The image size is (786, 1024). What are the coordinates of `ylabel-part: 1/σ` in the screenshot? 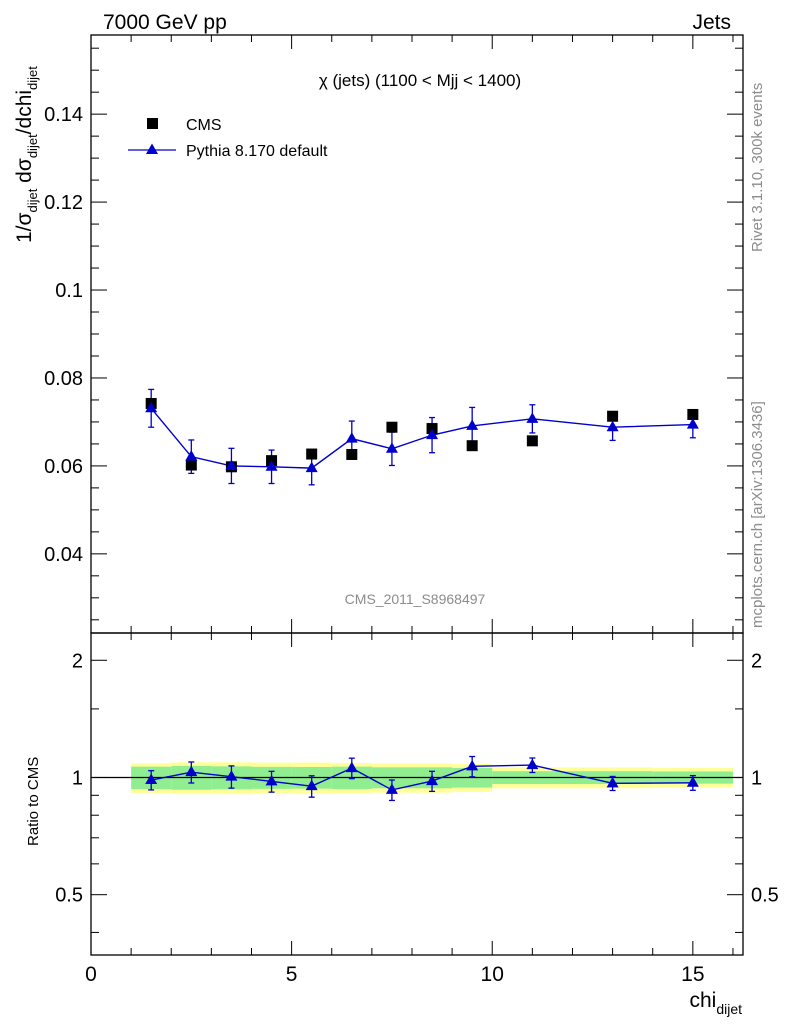 It's located at (24, 227).